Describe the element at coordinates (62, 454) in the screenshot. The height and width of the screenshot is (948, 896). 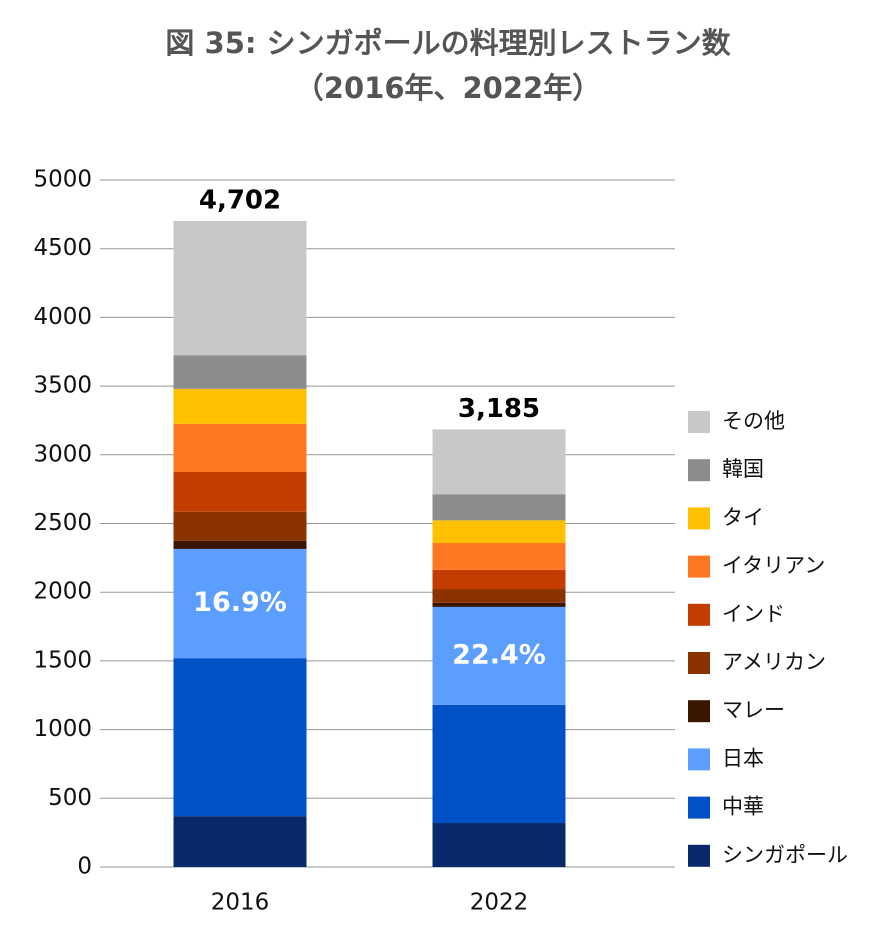
I see `y-tick-label: 3000` at that location.